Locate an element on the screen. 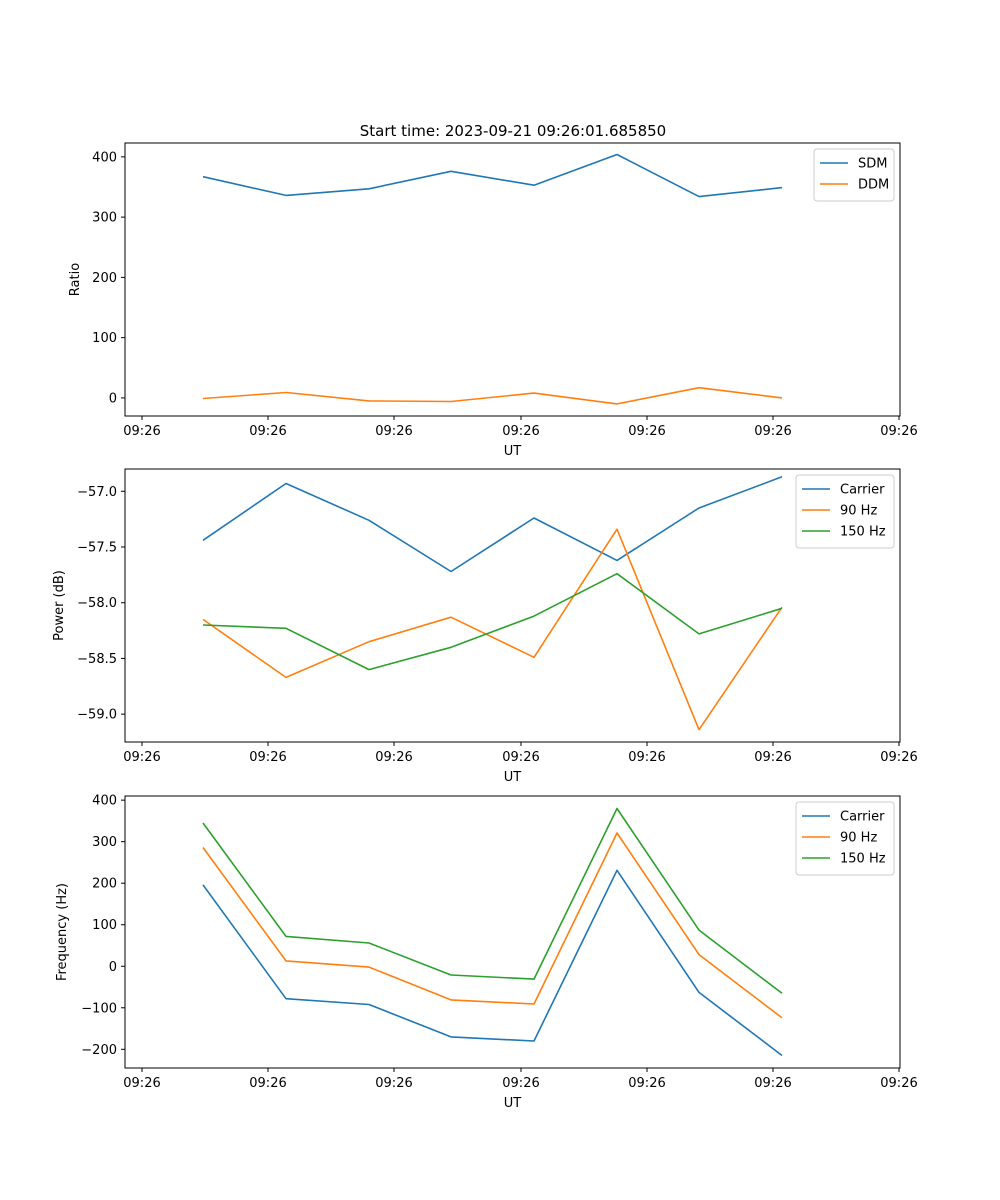 This screenshot has width=1000, height=1200. y-tick-label: −59.0 is located at coordinates (97, 715).